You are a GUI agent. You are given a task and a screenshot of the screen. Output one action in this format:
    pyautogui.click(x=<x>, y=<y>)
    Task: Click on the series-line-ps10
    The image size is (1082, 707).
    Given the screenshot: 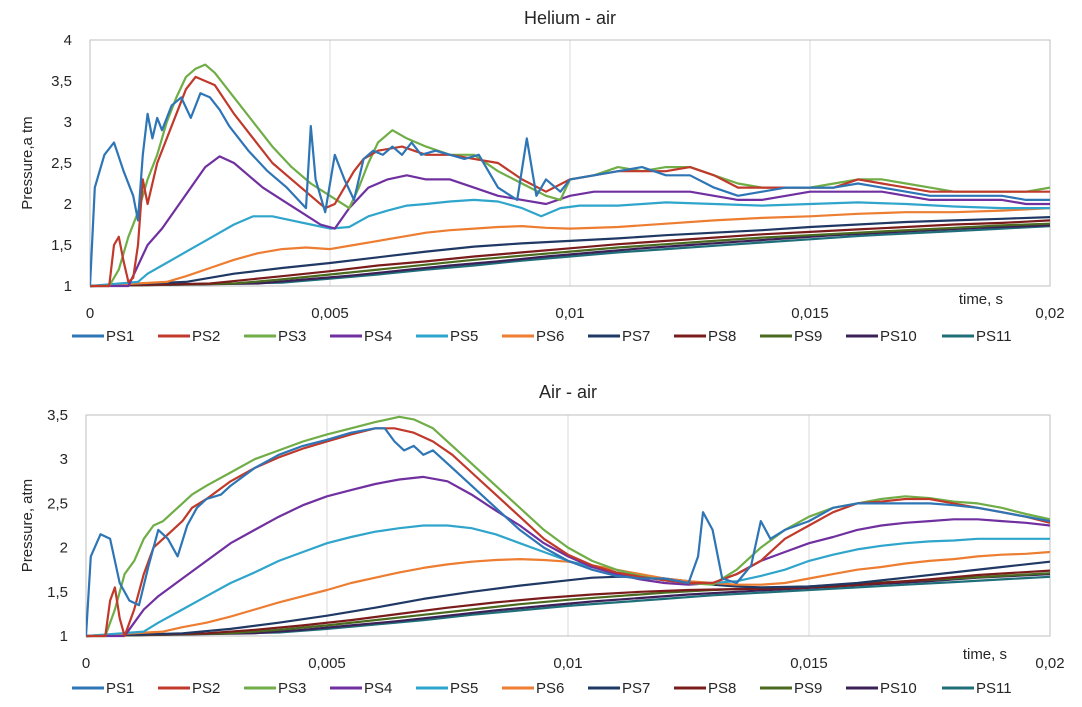 What is the action you would take?
    pyautogui.click(x=570, y=256)
    